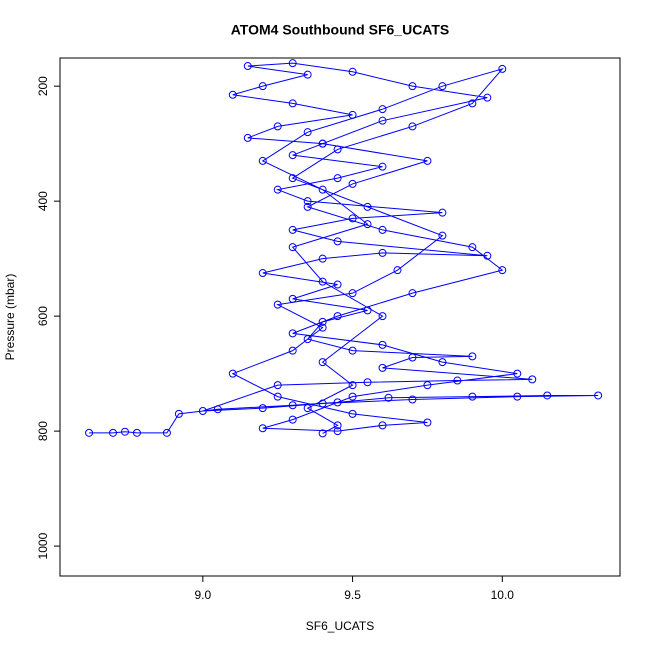 This screenshot has height=650, width=650. I want to click on x-tick-label: 9.5, so click(352, 595).